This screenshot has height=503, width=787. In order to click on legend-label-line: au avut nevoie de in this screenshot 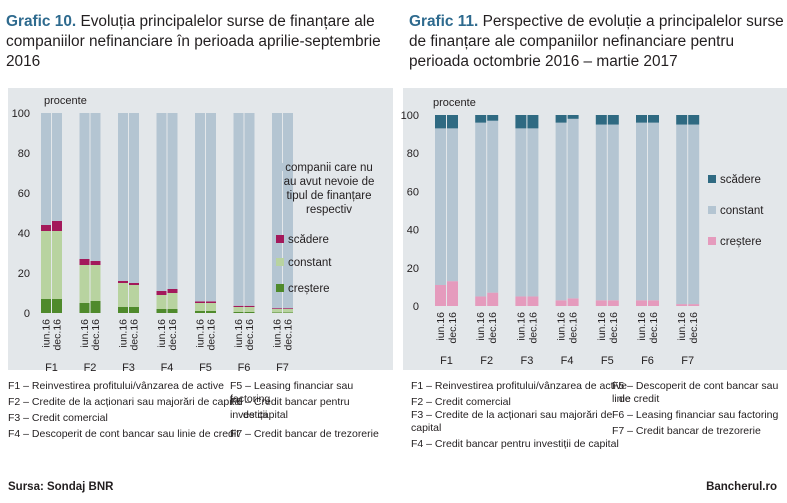, I will do `click(329, 182)`.